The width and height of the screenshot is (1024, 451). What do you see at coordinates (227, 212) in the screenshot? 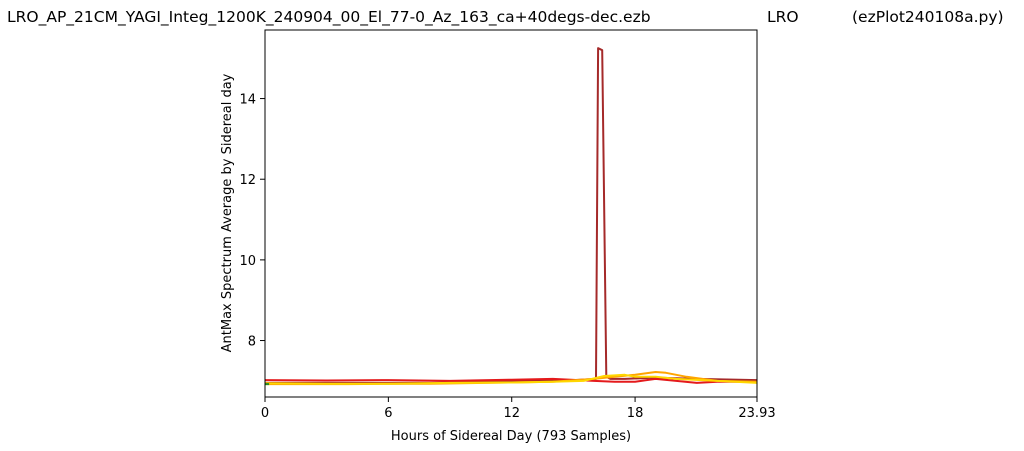
I see `y-axis-label: AntMax Spectrum Average by Sidereal day` at bounding box center [227, 212].